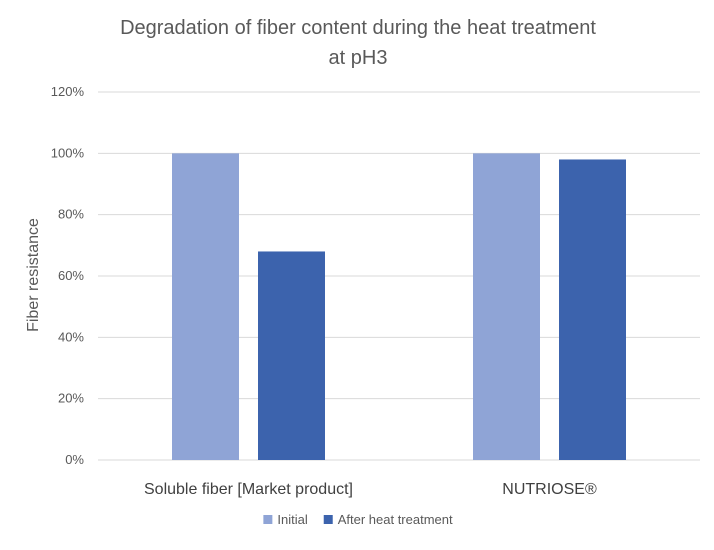 The height and width of the screenshot is (550, 714). I want to click on legend-label: Initial, so click(292, 519).